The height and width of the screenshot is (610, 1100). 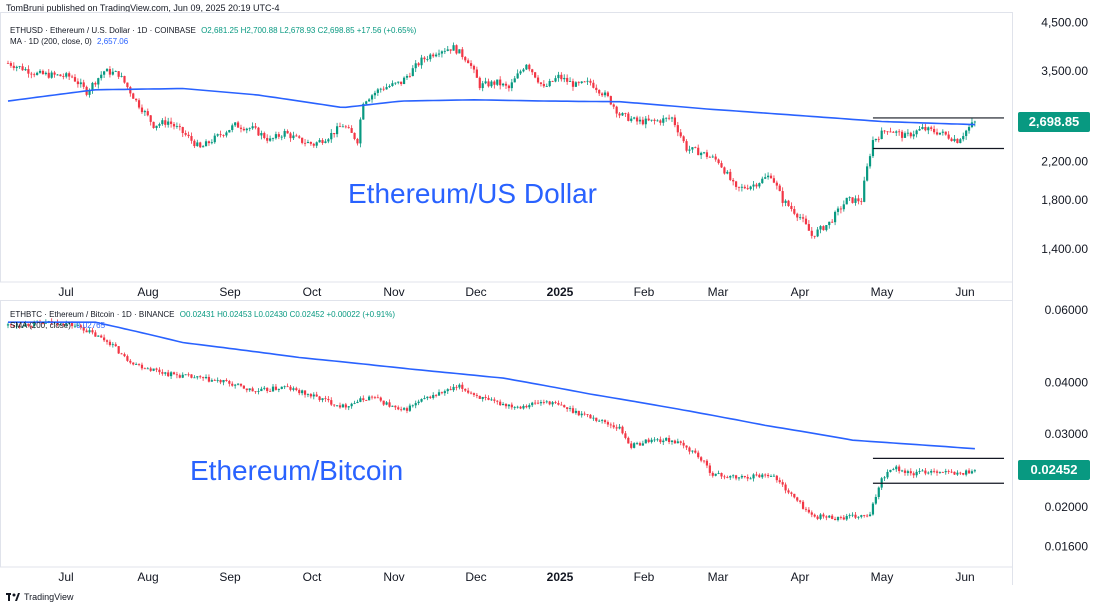 I want to click on tradingview-brand: TradingView, so click(x=49, y=597).